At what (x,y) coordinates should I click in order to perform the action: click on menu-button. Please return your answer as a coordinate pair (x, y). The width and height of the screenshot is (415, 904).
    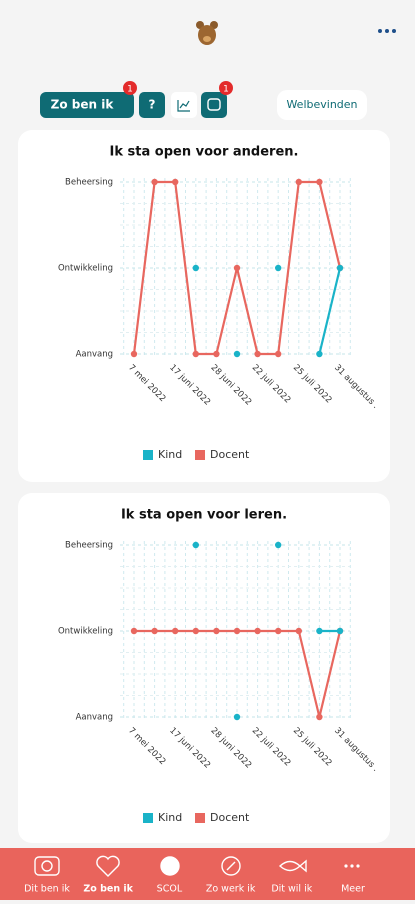
    Looking at the image, I should click on (387, 31).